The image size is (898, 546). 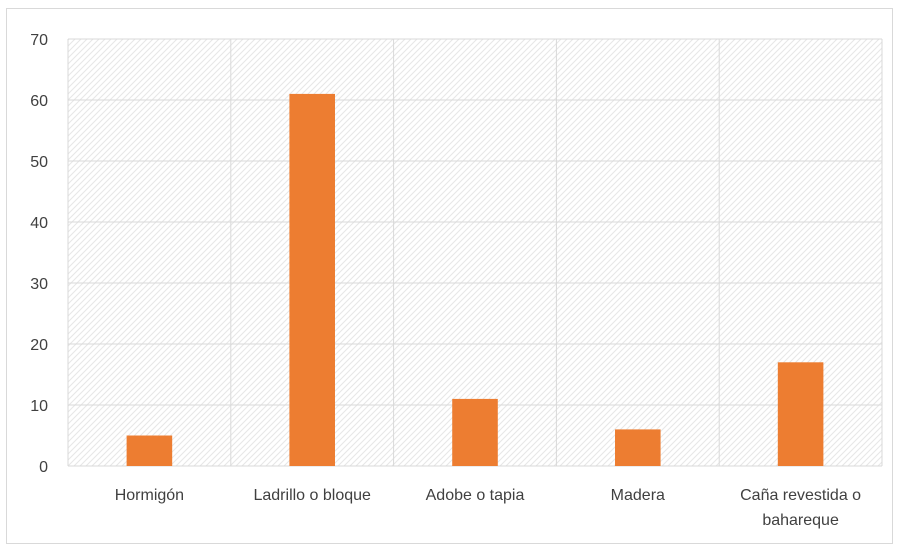 What do you see at coordinates (475, 495) in the screenshot?
I see `x-tick-label-2: Adobe o tapia` at bounding box center [475, 495].